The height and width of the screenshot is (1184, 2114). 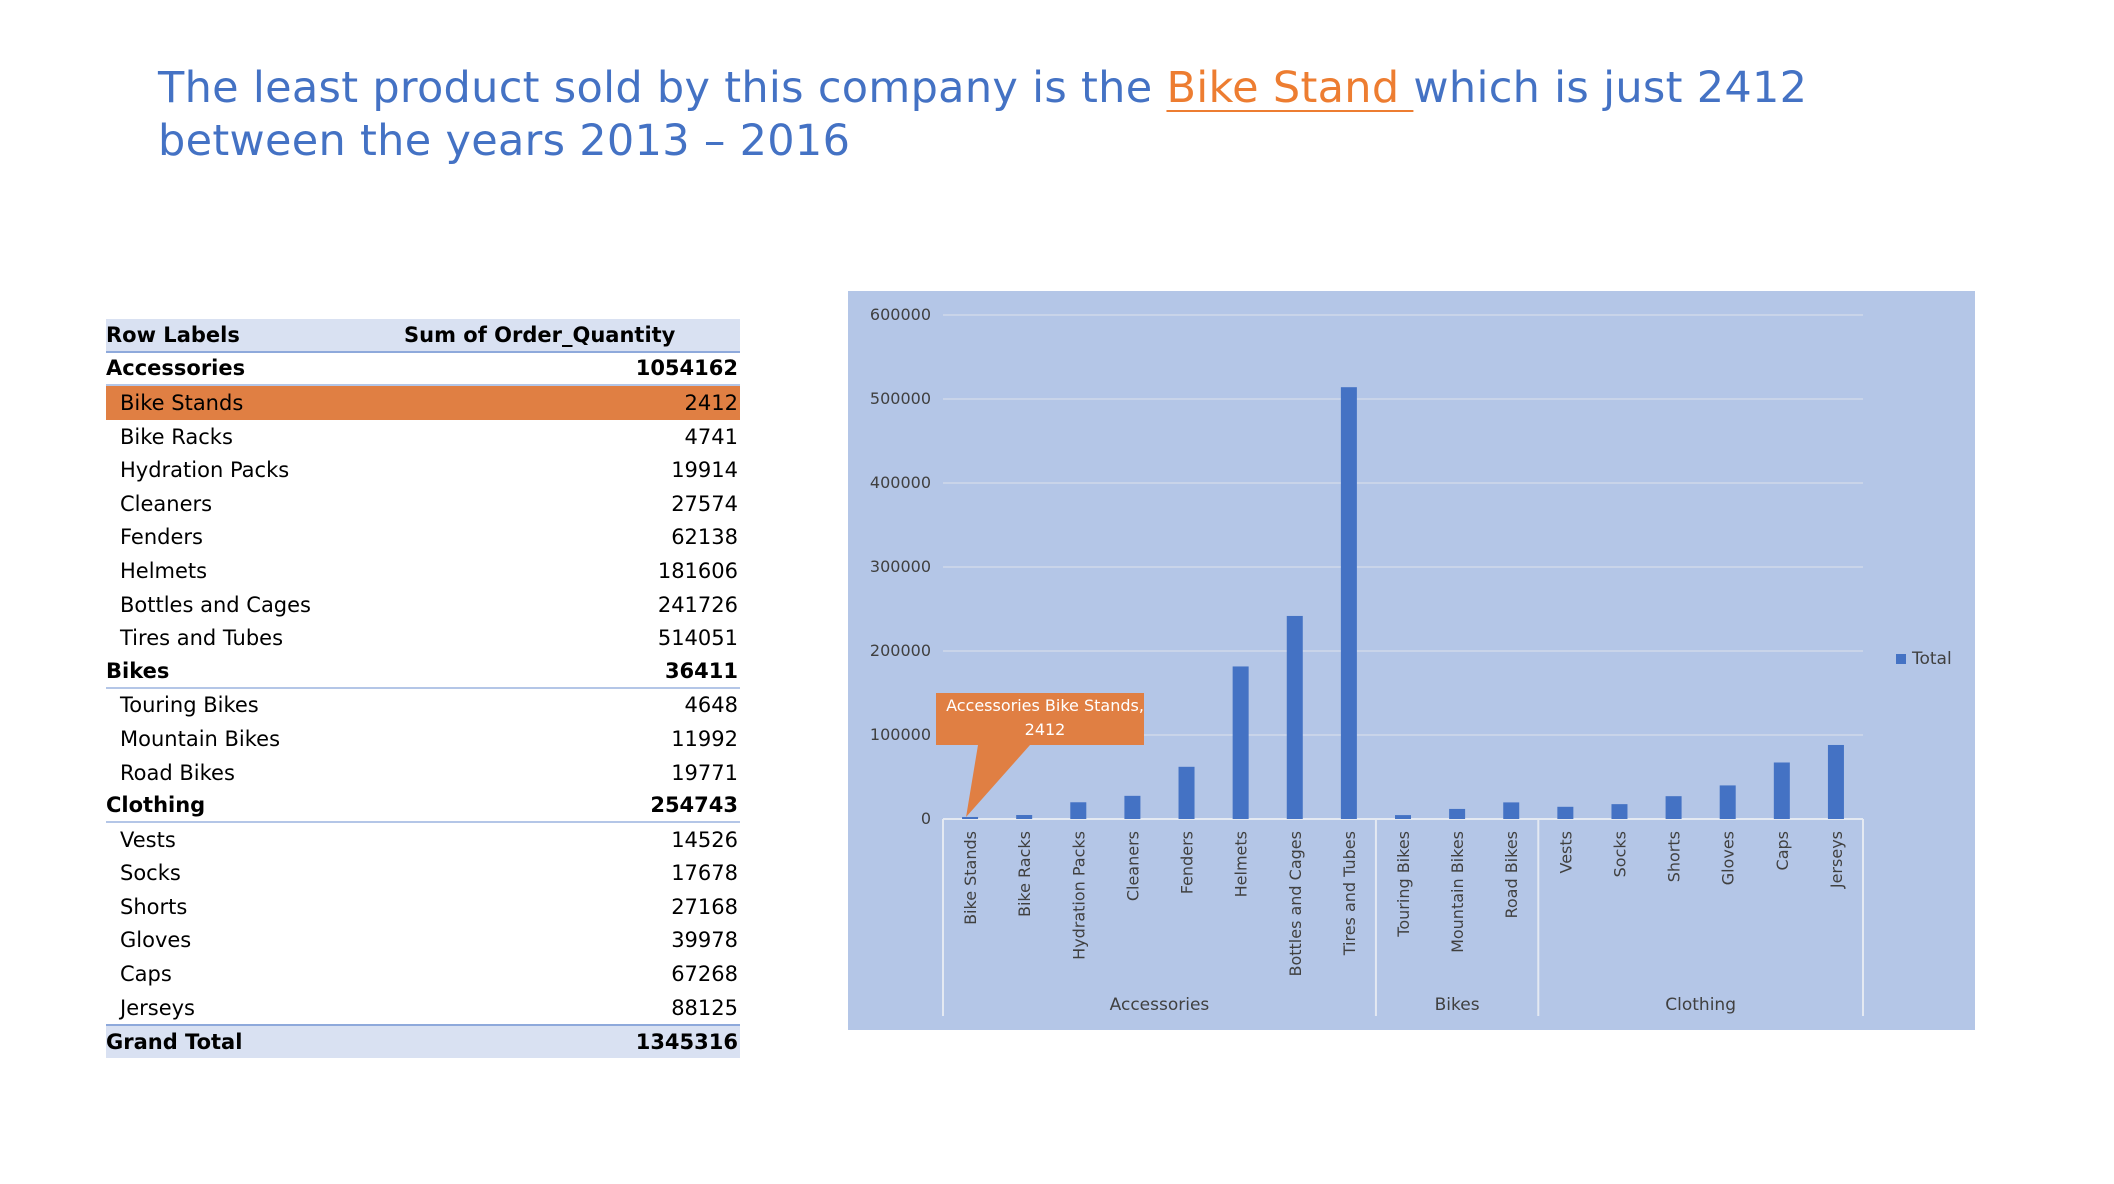 I want to click on pivot-row-value: 67268, so click(x=704, y=974).